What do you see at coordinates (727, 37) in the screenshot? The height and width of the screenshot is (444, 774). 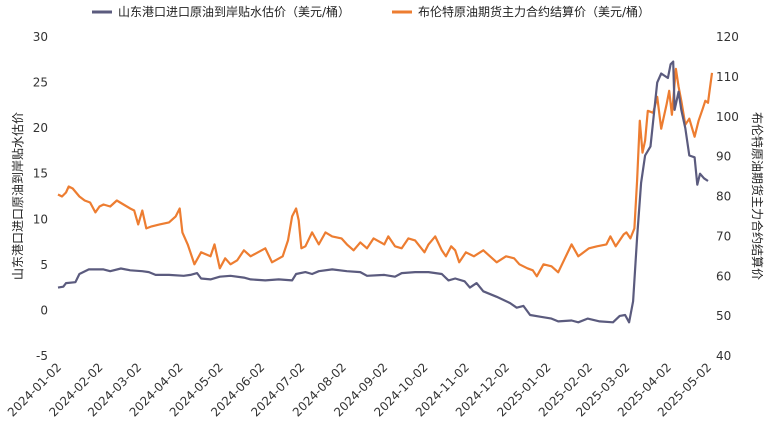 I see `y-right-tick-8: 120` at bounding box center [727, 37].